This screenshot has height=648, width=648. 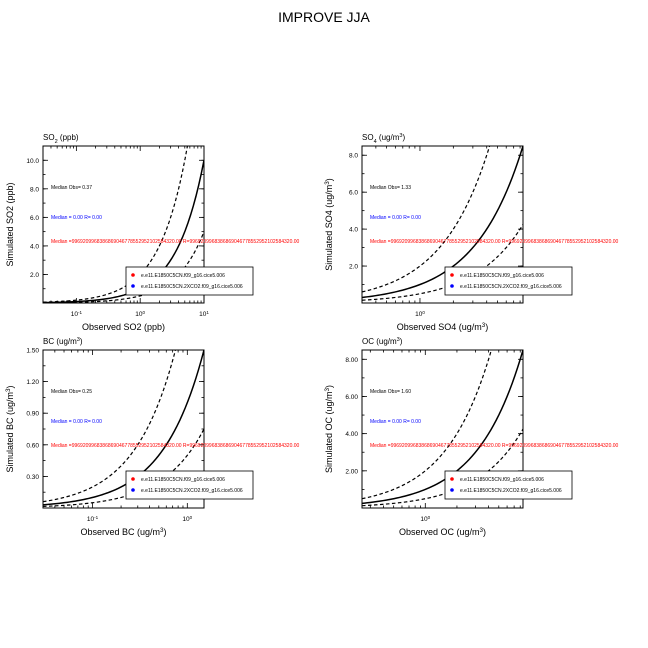 I want to click on median-obs-text: Median Obs= 1.60, so click(x=390, y=392).